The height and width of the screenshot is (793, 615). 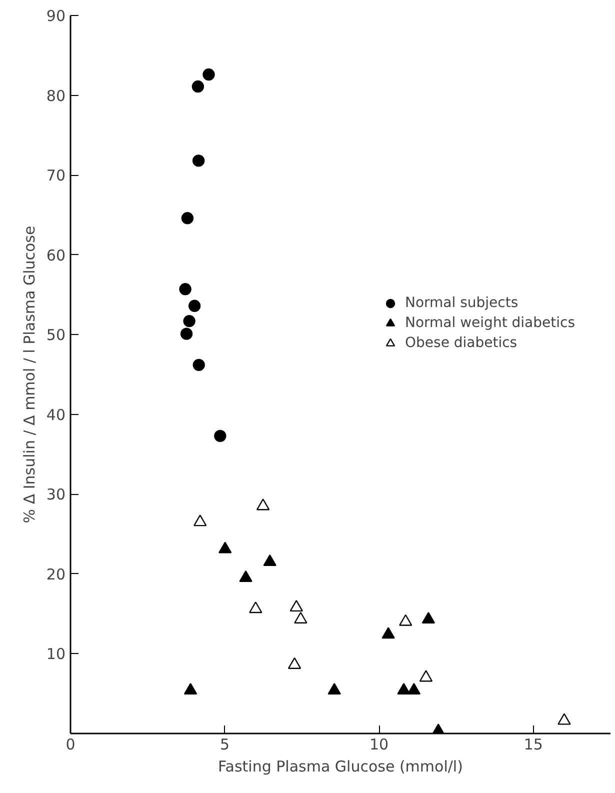 What do you see at coordinates (56, 16) in the screenshot?
I see `y-tick-label: 90` at bounding box center [56, 16].